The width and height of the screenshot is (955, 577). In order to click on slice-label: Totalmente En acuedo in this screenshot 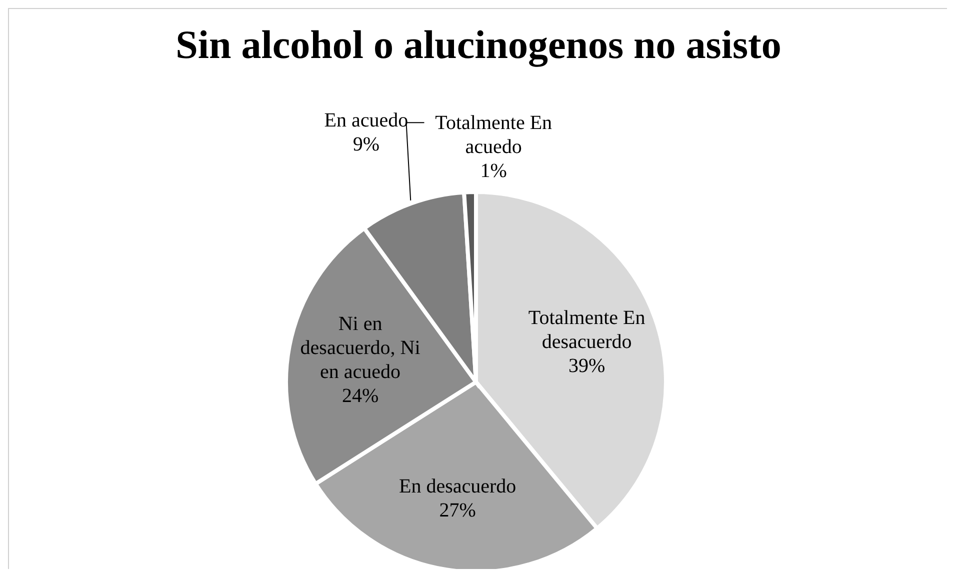, I will do `click(493, 135)`.